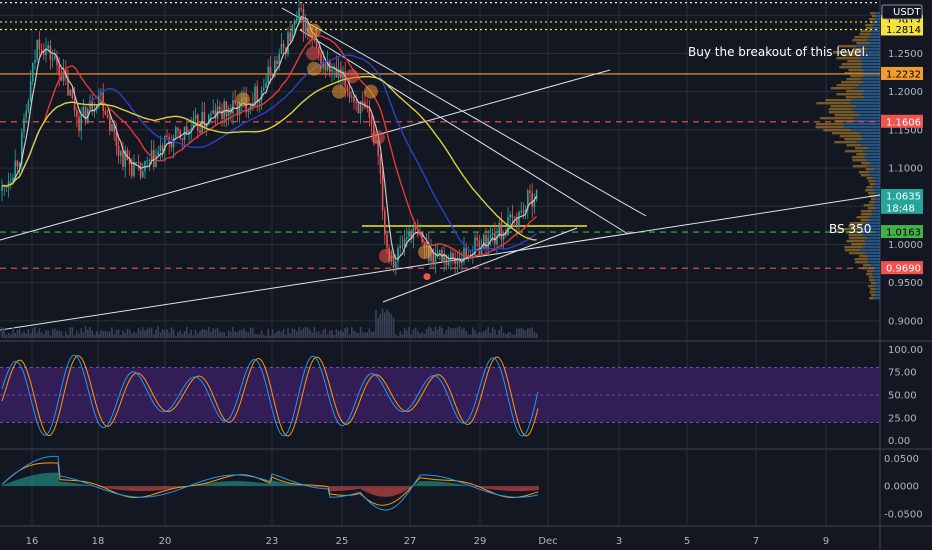 The image size is (932, 550). What do you see at coordinates (352, 76) in the screenshot?
I see `signal-circle` at bounding box center [352, 76].